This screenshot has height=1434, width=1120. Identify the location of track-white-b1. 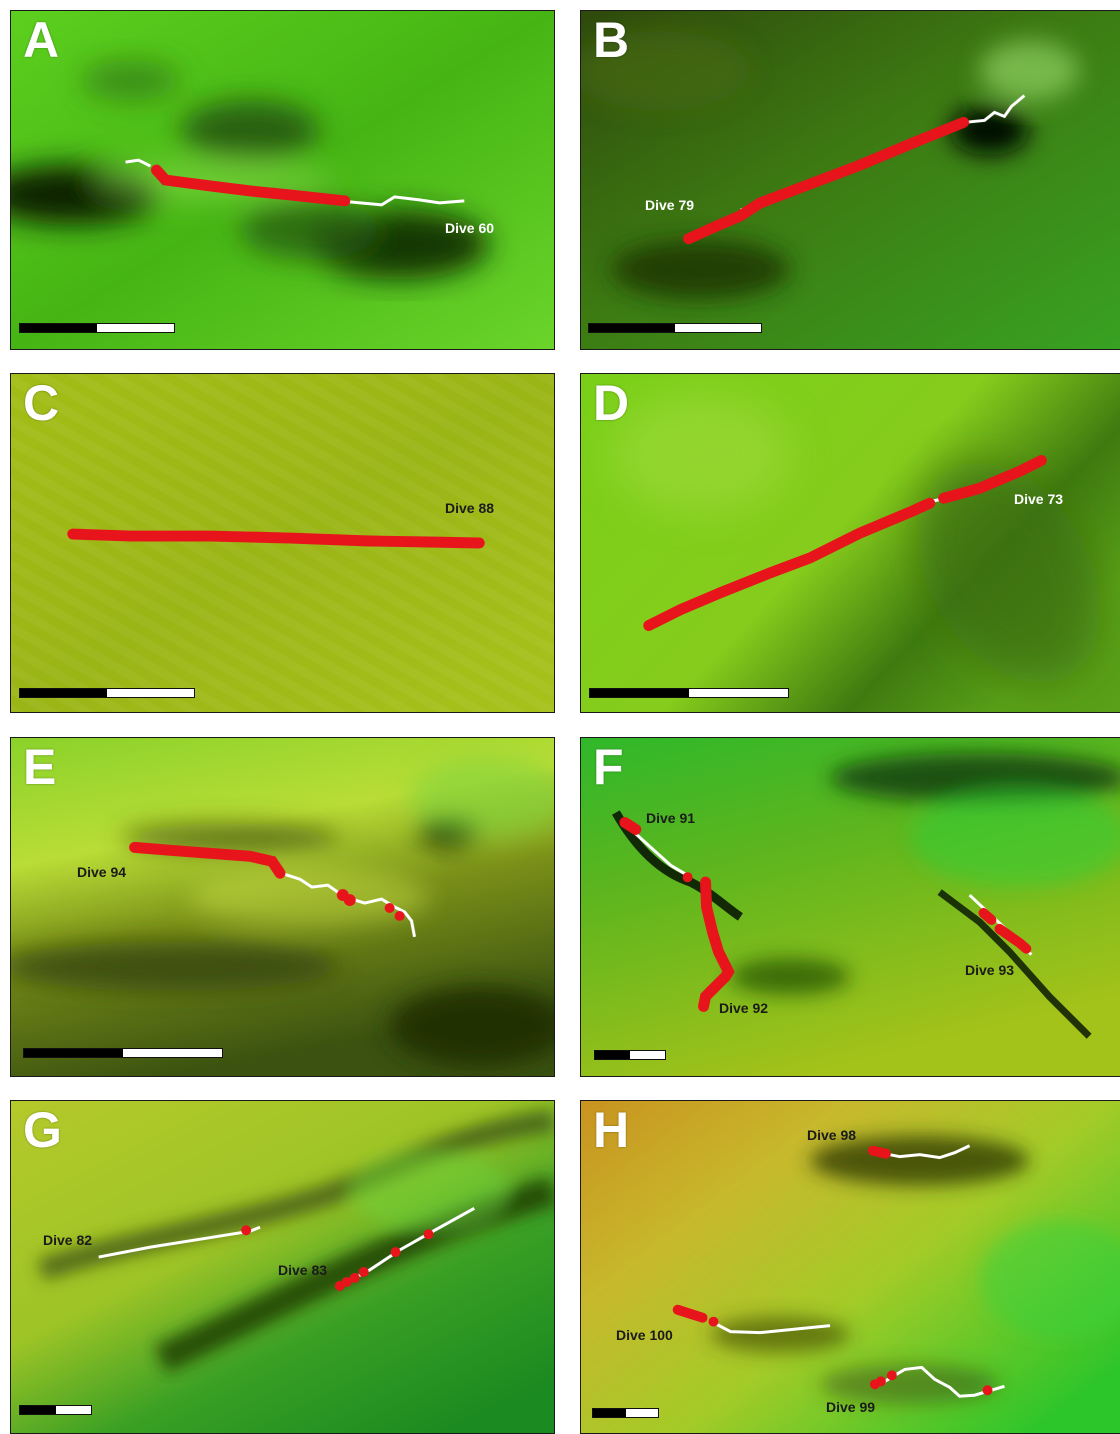
(995, 109).